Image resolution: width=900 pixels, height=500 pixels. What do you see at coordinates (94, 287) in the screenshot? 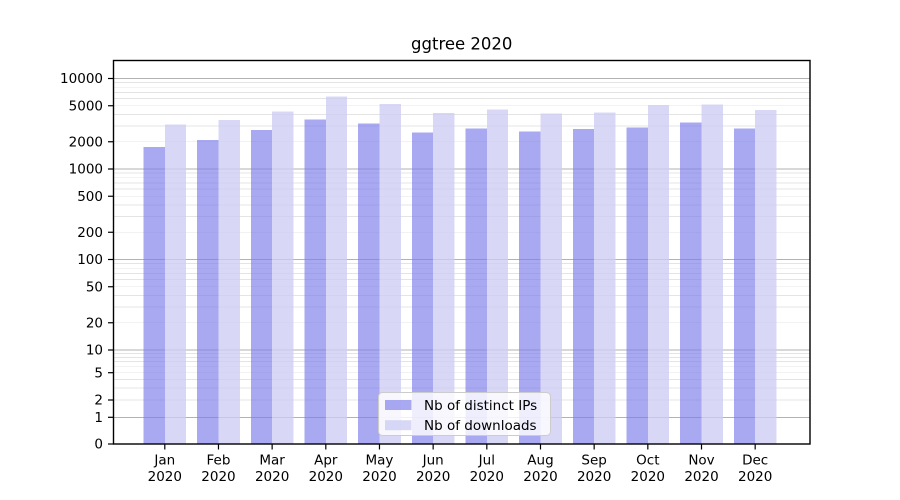
I see `y-tick-label: 50` at bounding box center [94, 287].